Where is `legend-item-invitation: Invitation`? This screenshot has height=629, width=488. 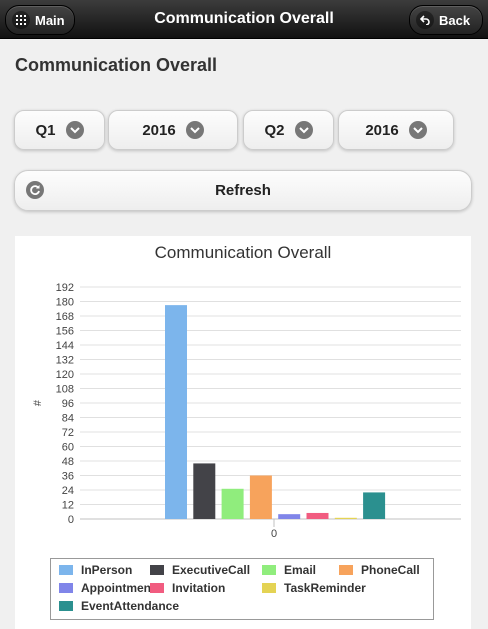
legend-item-invitation: Invitation is located at coordinates (187, 588).